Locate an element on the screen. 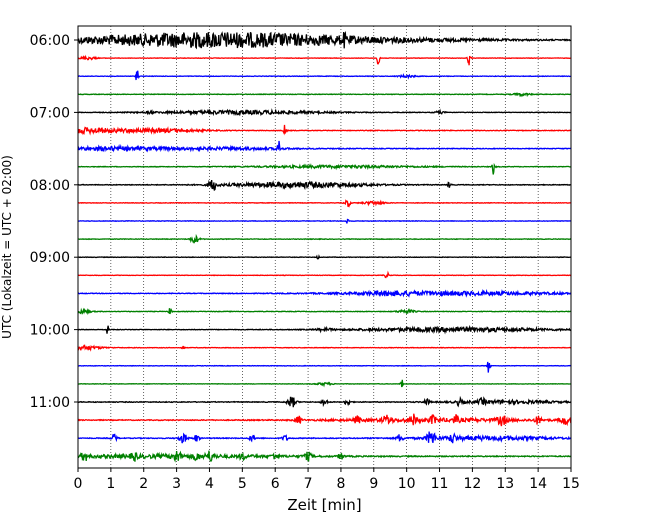  y-tick-label-5: 11:00 is located at coordinates (50, 403).